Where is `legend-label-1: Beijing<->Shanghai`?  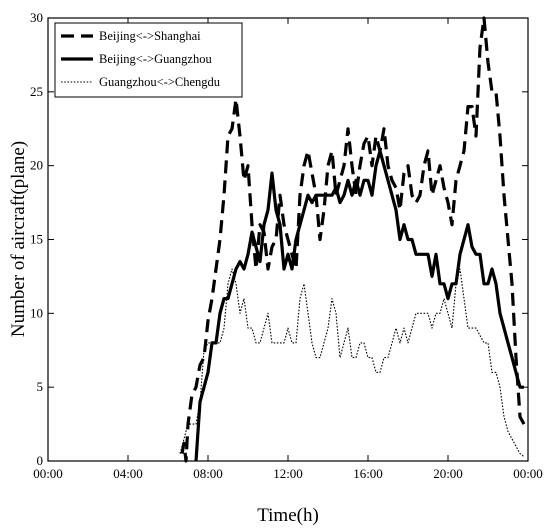 legend-label-1: Beijing<->Shanghai is located at coordinates (150, 36).